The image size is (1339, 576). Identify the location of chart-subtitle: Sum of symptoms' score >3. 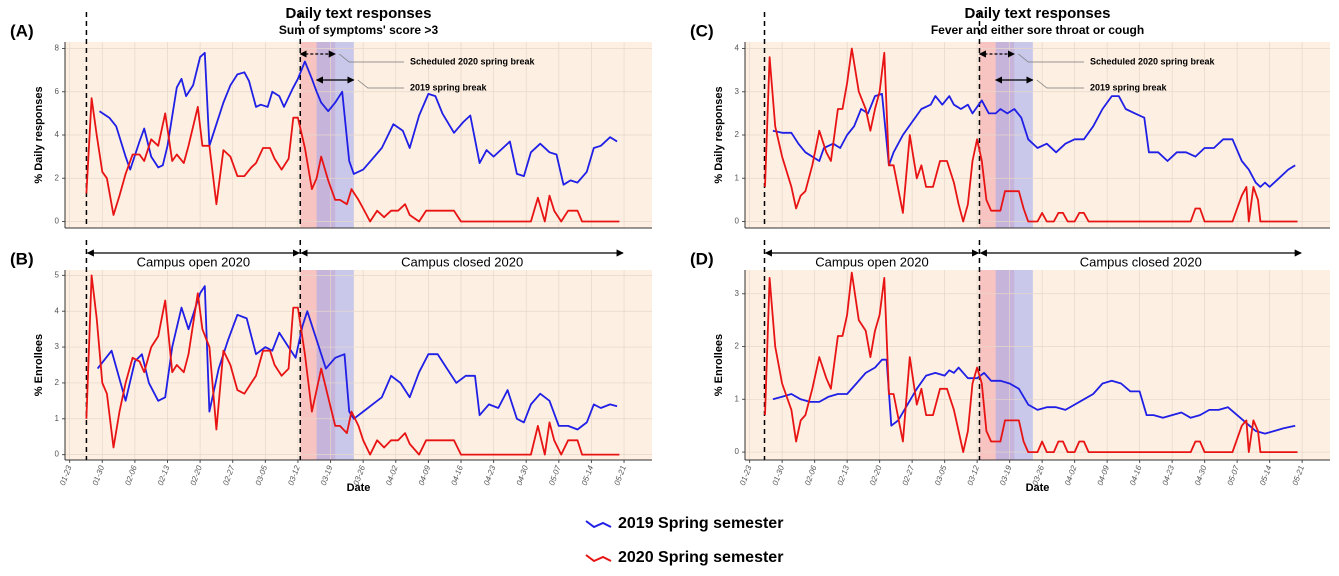
(359, 30).